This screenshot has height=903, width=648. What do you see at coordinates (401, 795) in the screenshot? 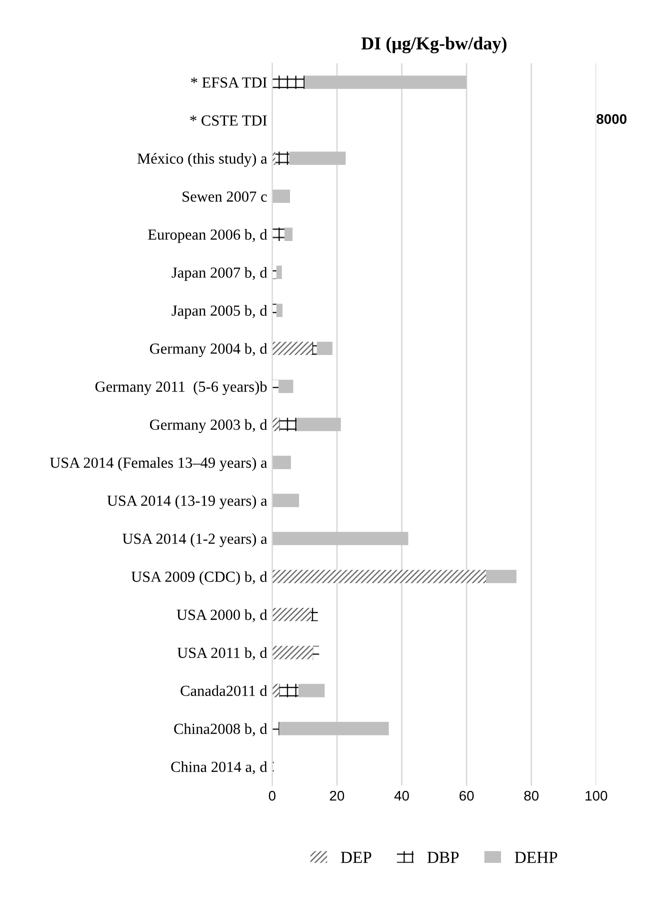
I see `x-tick-label: 40` at bounding box center [401, 795].